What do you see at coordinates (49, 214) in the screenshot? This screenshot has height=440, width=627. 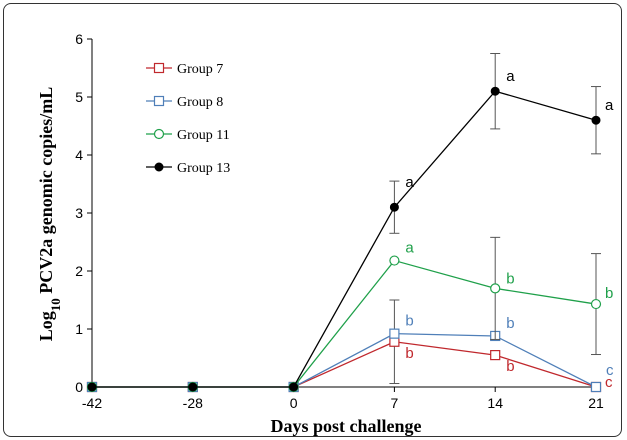 I see `y-axis-label: Log10 PCV2a genomic copies/mL` at bounding box center [49, 214].